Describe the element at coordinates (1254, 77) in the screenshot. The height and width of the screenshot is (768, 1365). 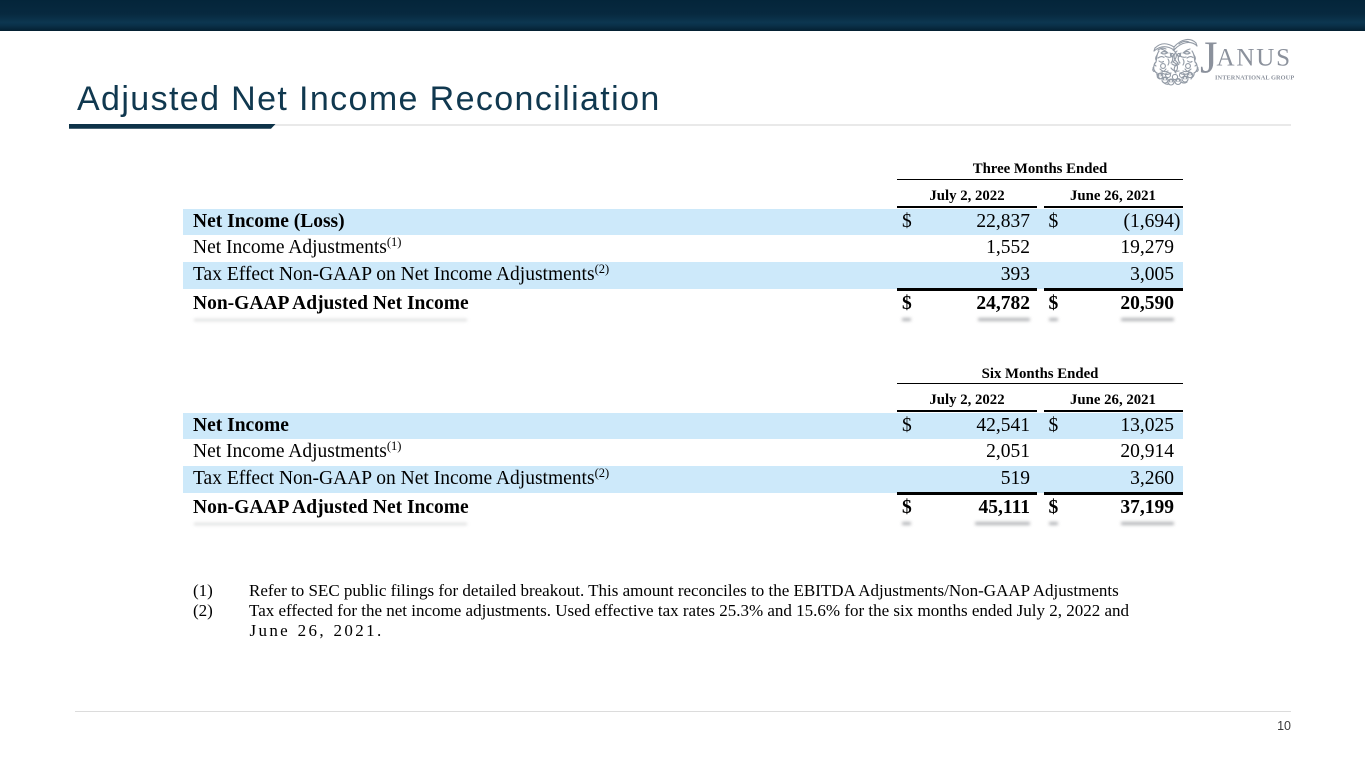
I see `svg-text: INTERNATIONAL GROUP` at that location.